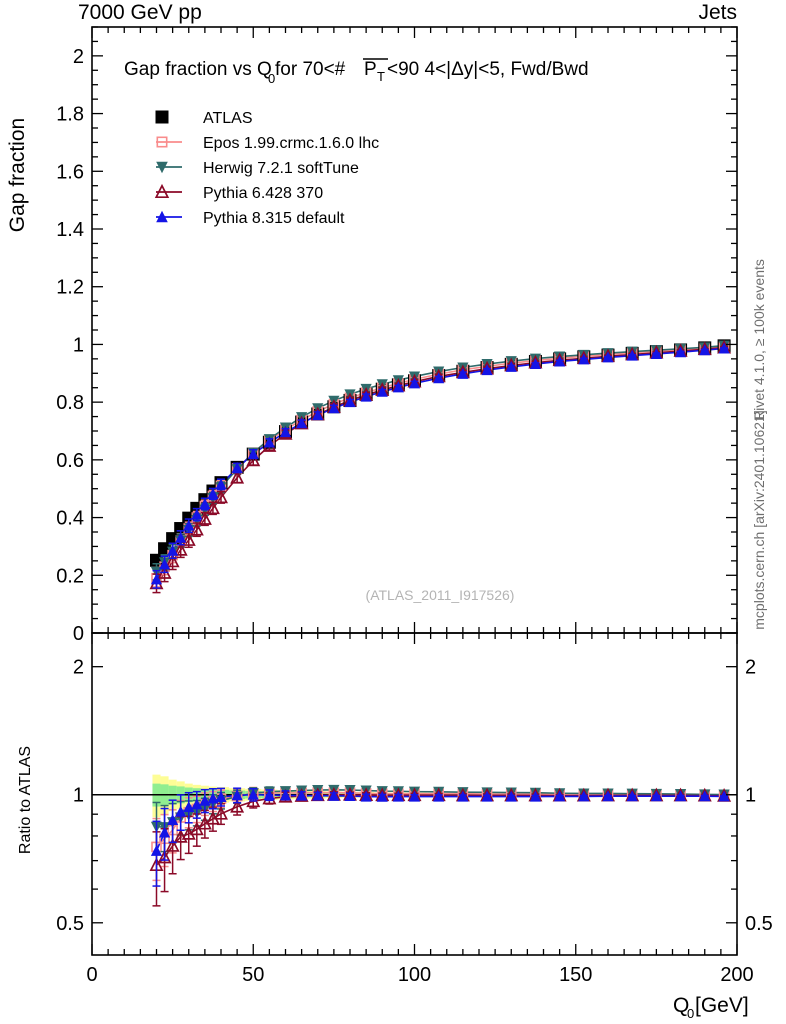  I want to click on x-axis-label: Q 0 [GeV], so click(711, 1007).